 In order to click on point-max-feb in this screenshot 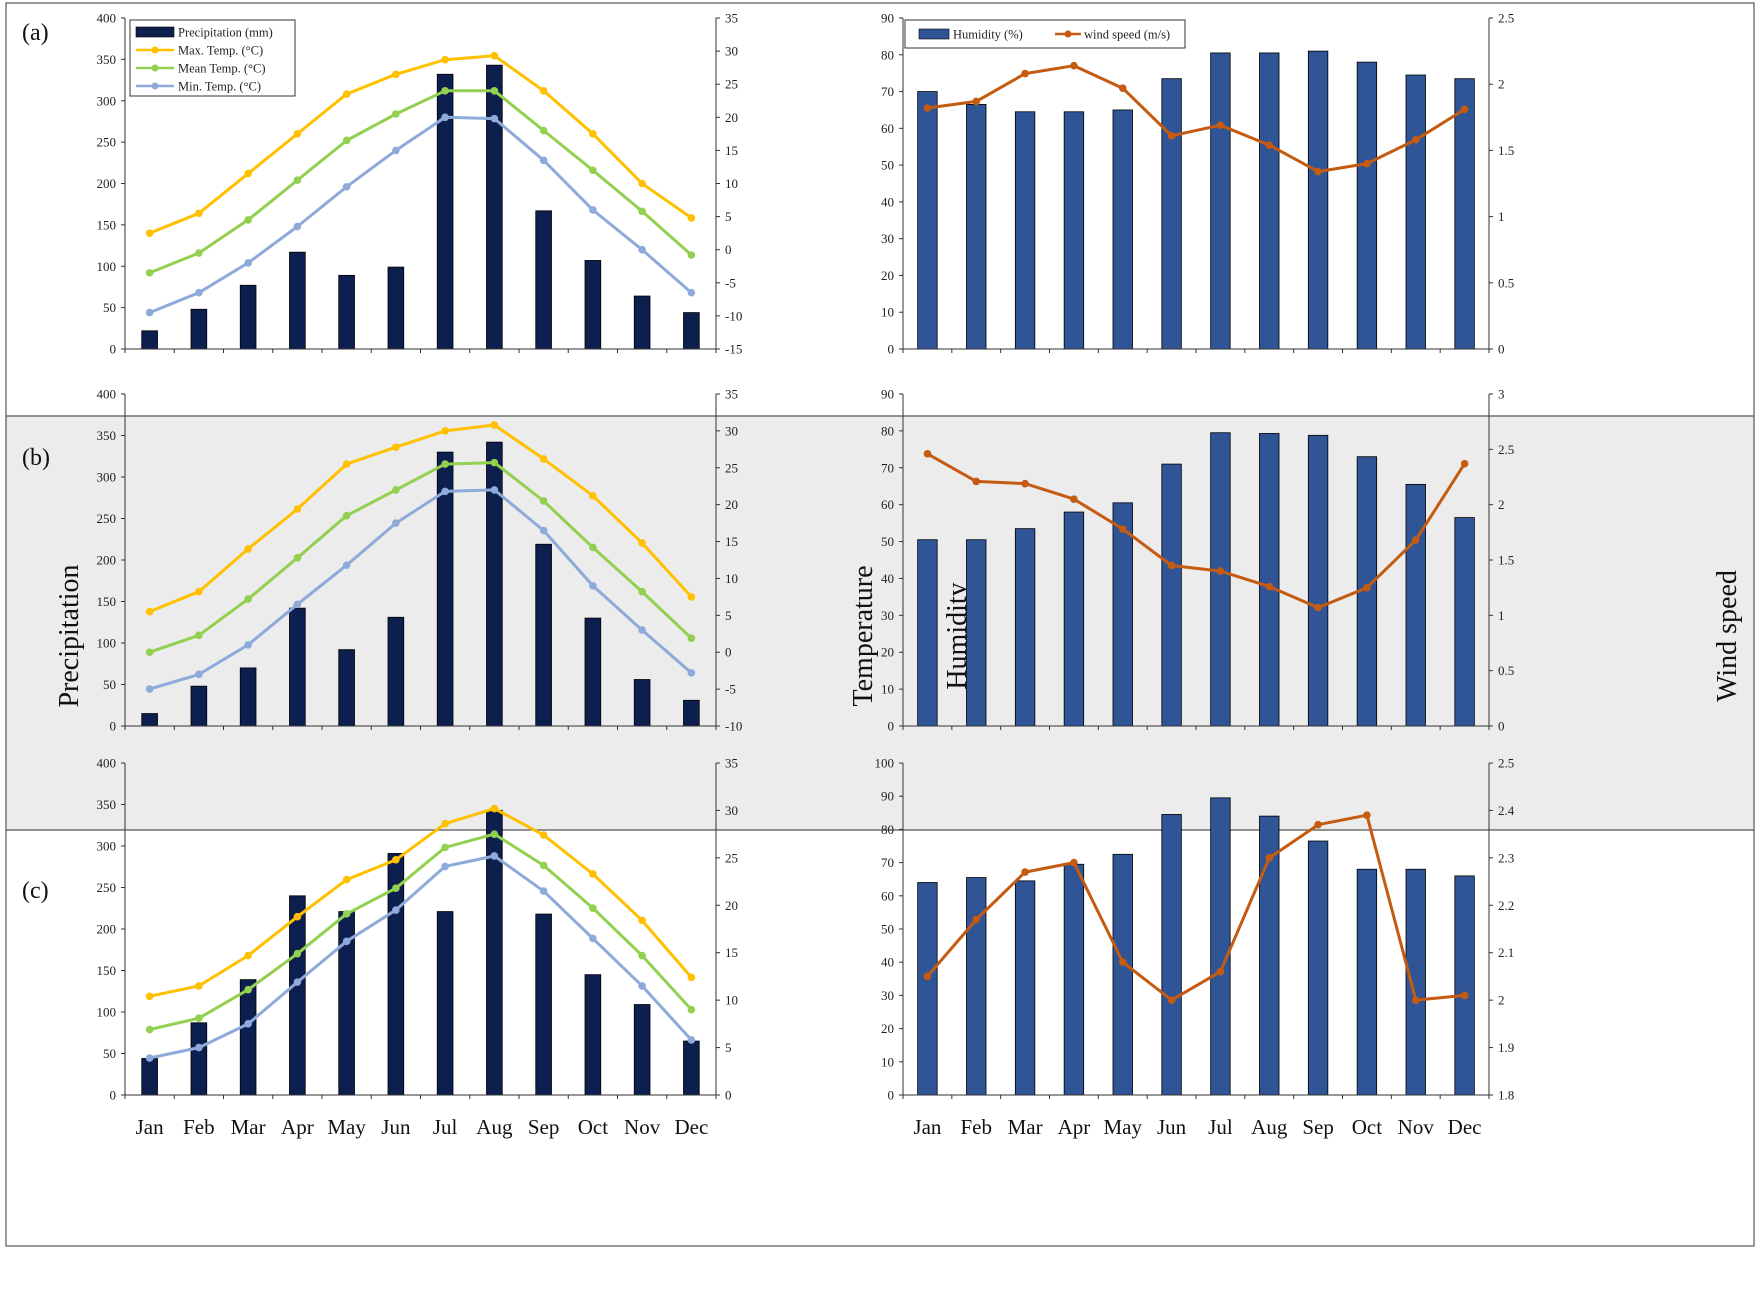, I will do `click(199, 986)`.